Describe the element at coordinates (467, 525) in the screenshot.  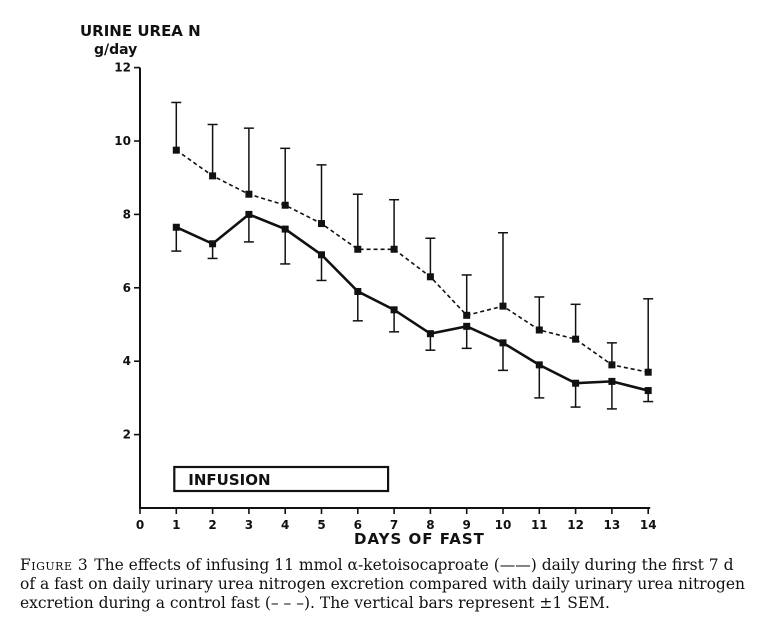
I see `x-tick-label: 9` at that location.